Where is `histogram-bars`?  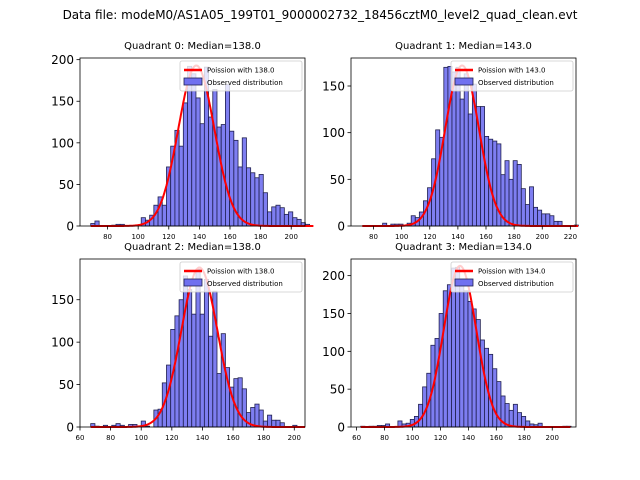
histogram-bars is located at coordinates (194, 348).